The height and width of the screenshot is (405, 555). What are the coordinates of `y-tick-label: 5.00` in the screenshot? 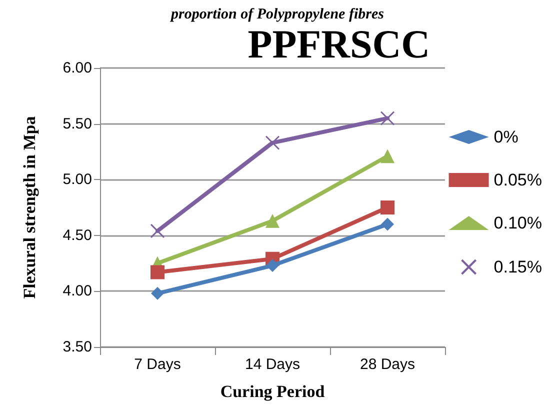 It's located at (77, 179).